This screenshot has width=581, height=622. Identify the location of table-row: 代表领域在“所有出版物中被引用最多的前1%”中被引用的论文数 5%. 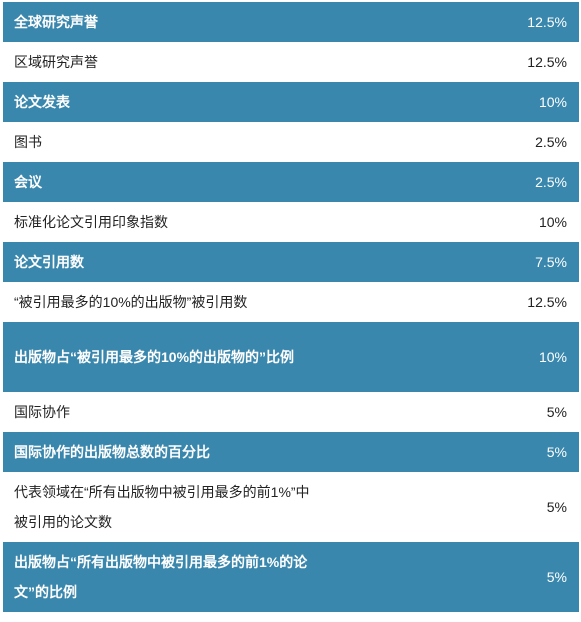
(291, 507).